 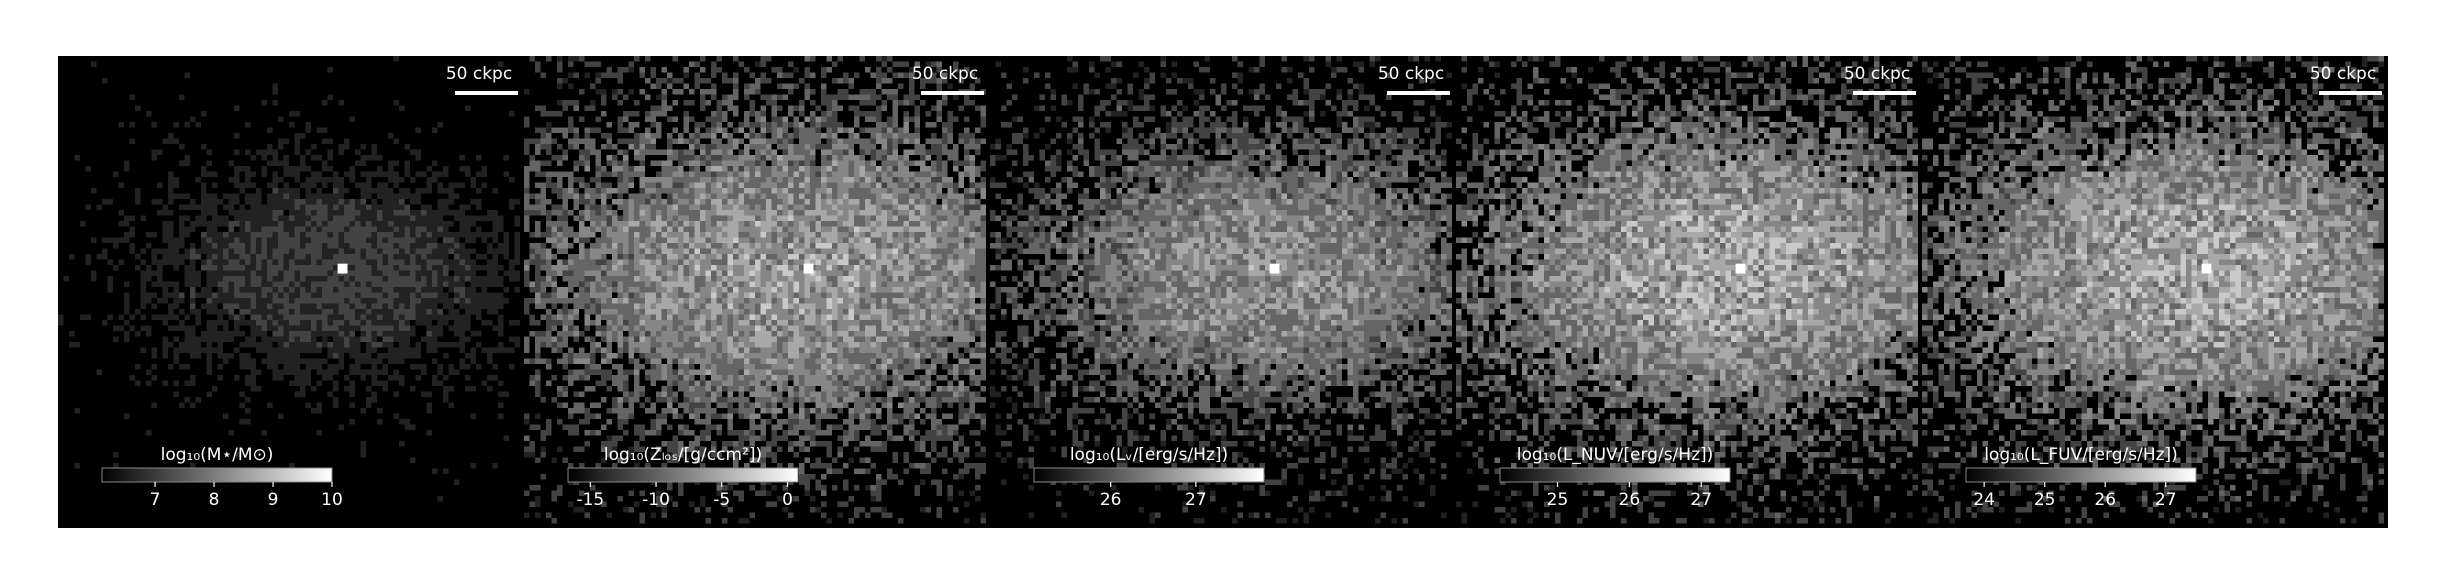 What do you see at coordinates (332, 500) in the screenshot?
I see `colorbar-tick-label: 10` at bounding box center [332, 500].